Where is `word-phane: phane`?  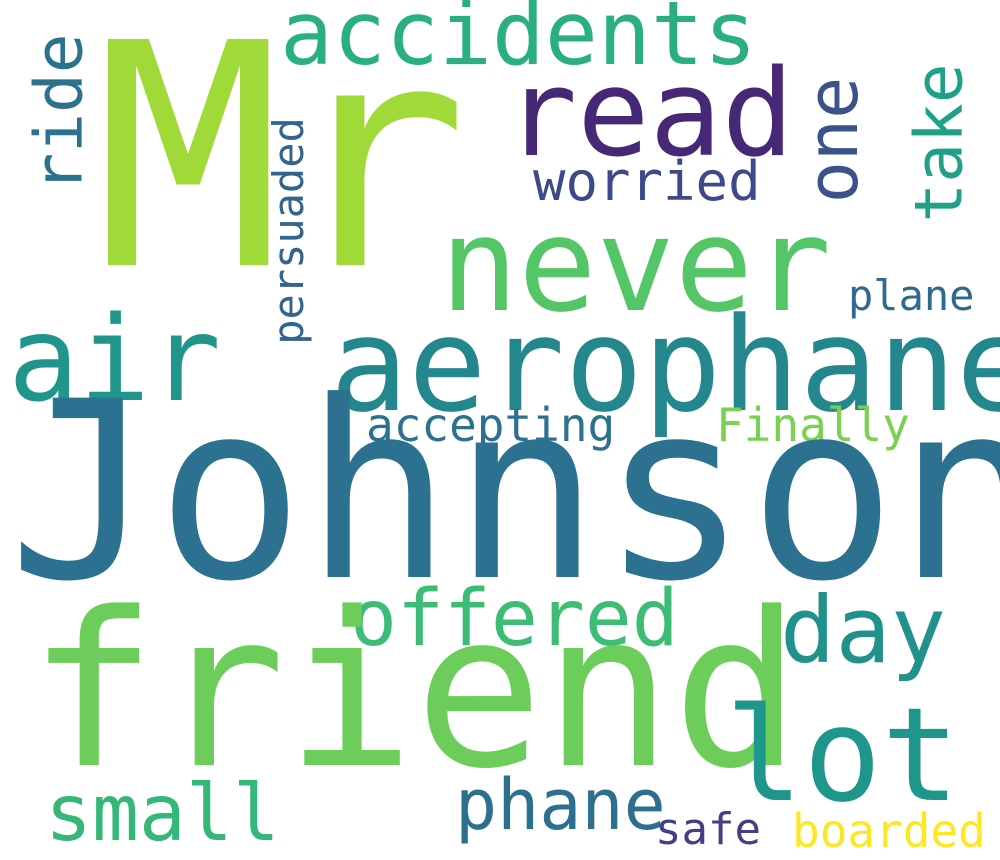 word-phane: phane is located at coordinates (560, 805).